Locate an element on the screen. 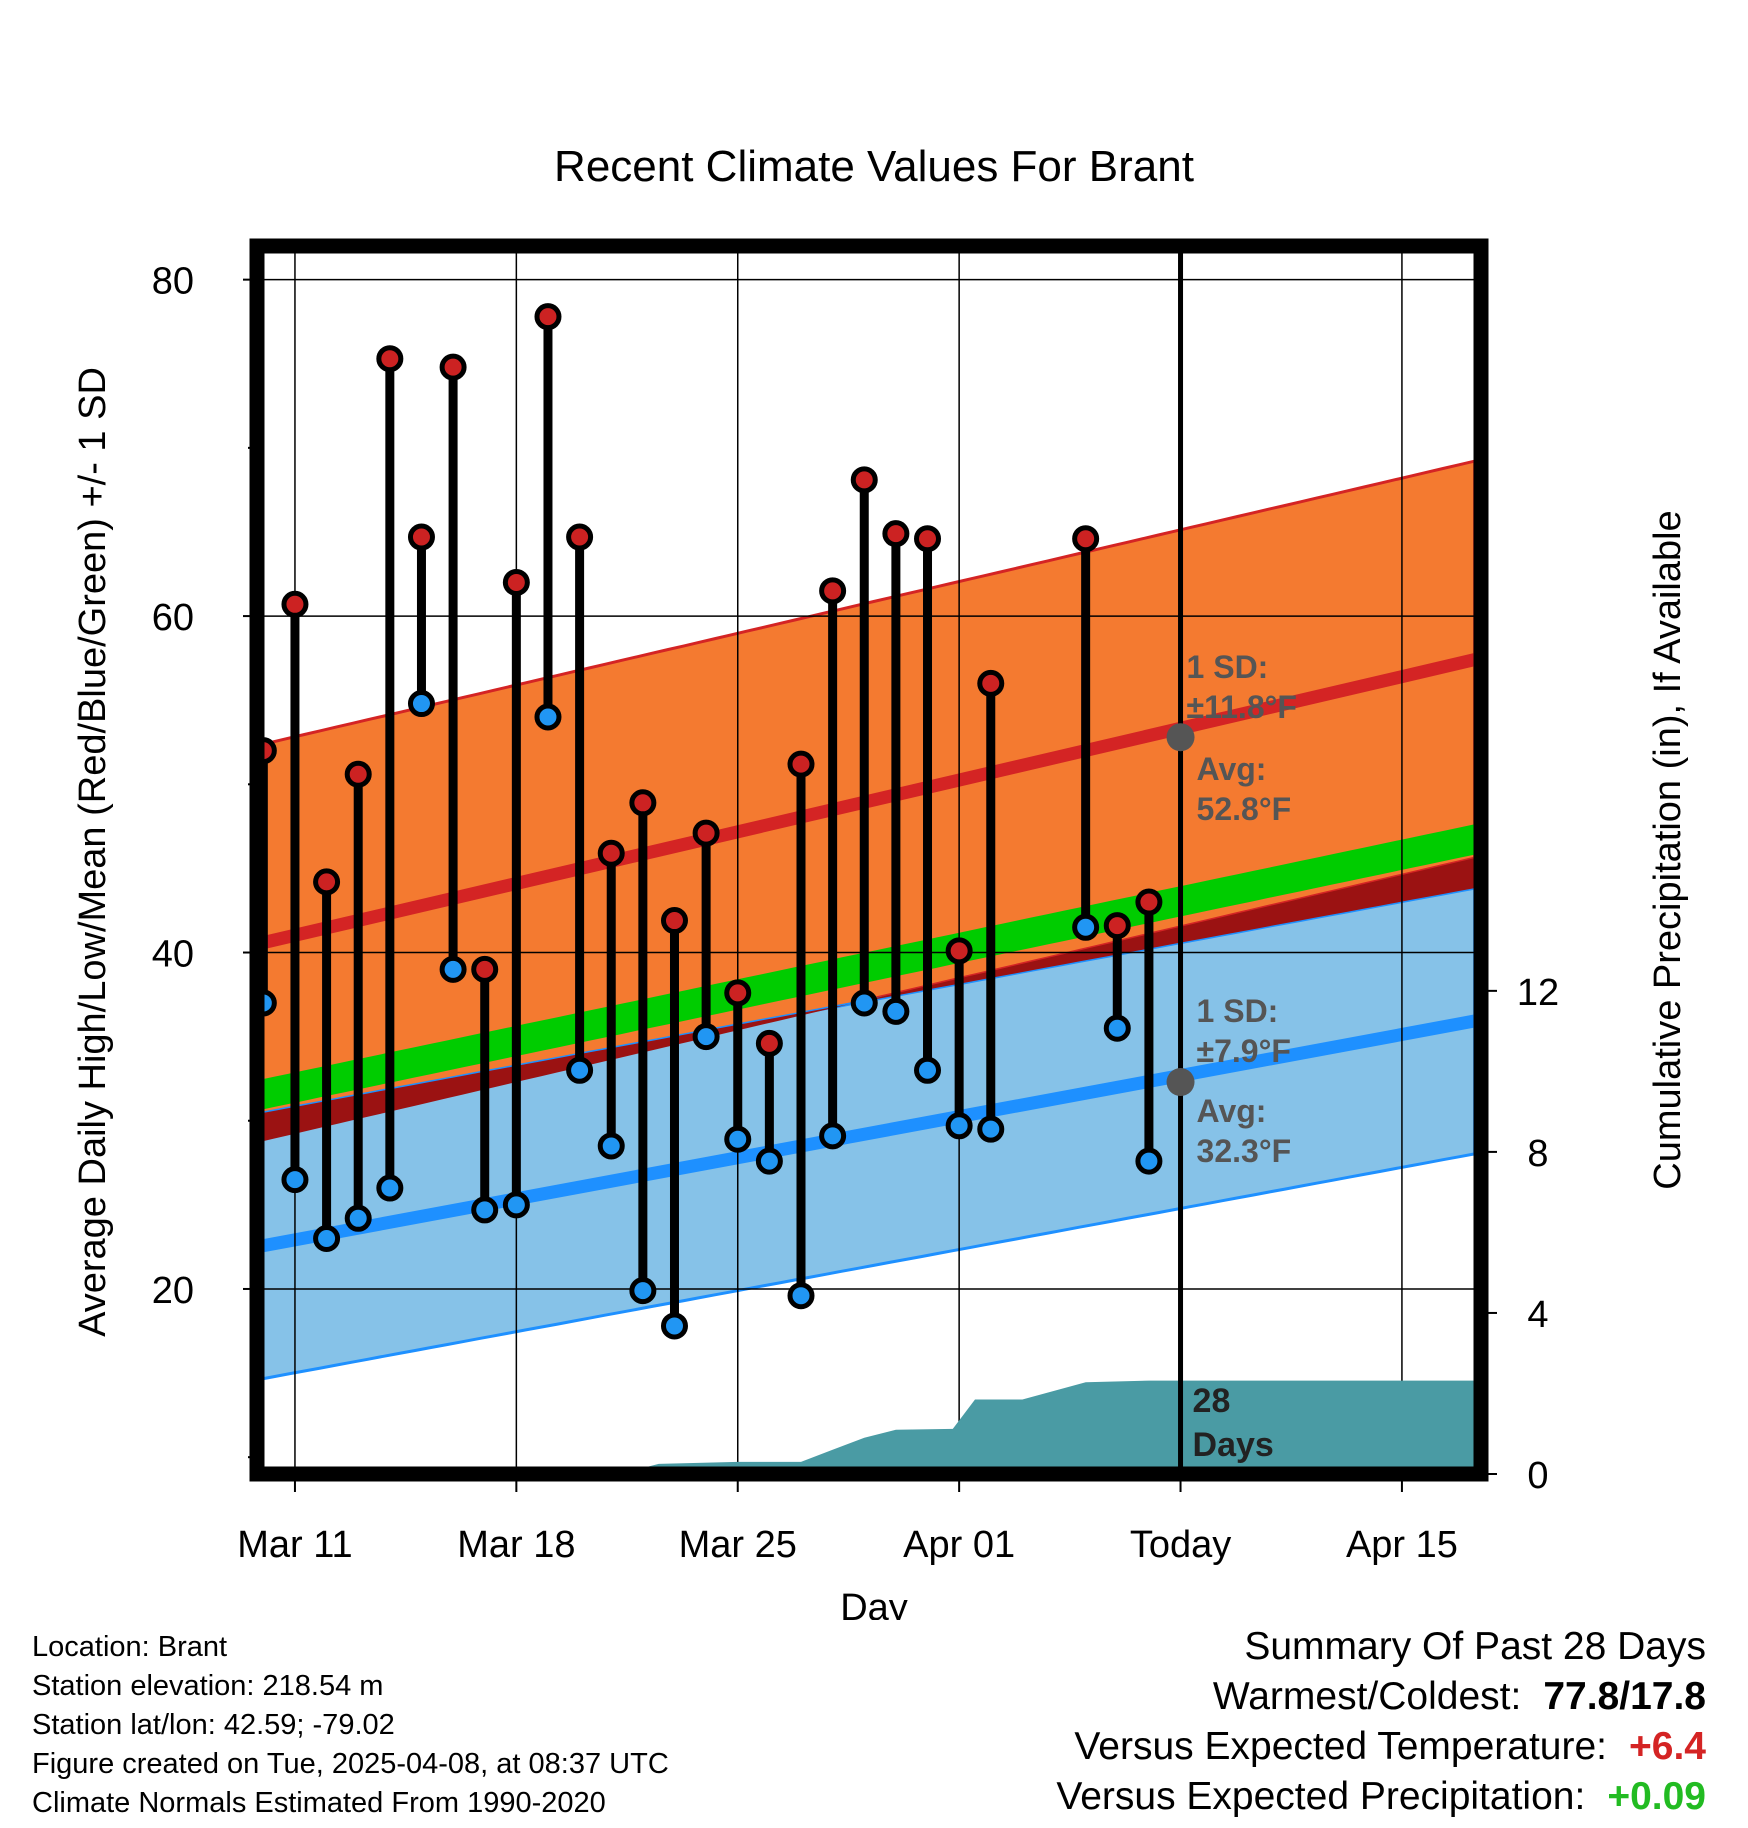 The width and height of the screenshot is (1748, 1828). y-tick-label-right: 12 is located at coordinates (1538, 993).